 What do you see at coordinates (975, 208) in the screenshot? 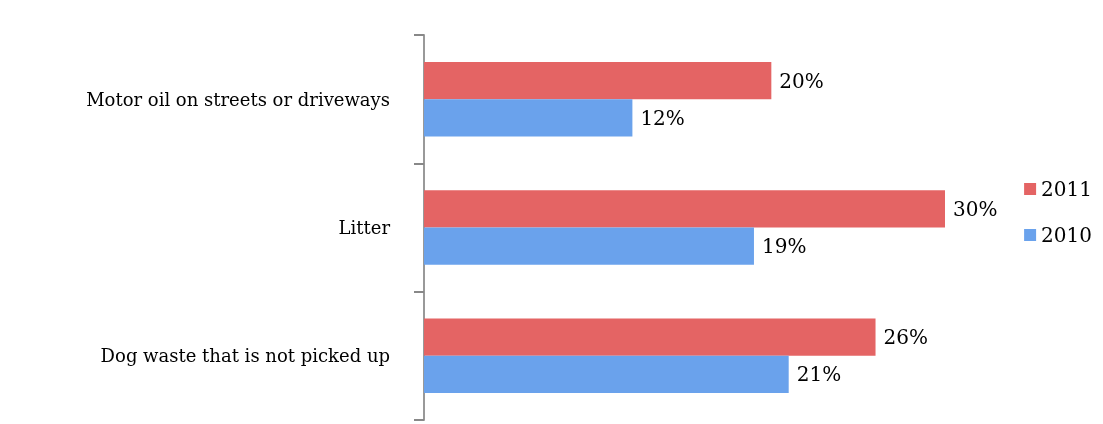
I see `data-label: 30%` at bounding box center [975, 208].